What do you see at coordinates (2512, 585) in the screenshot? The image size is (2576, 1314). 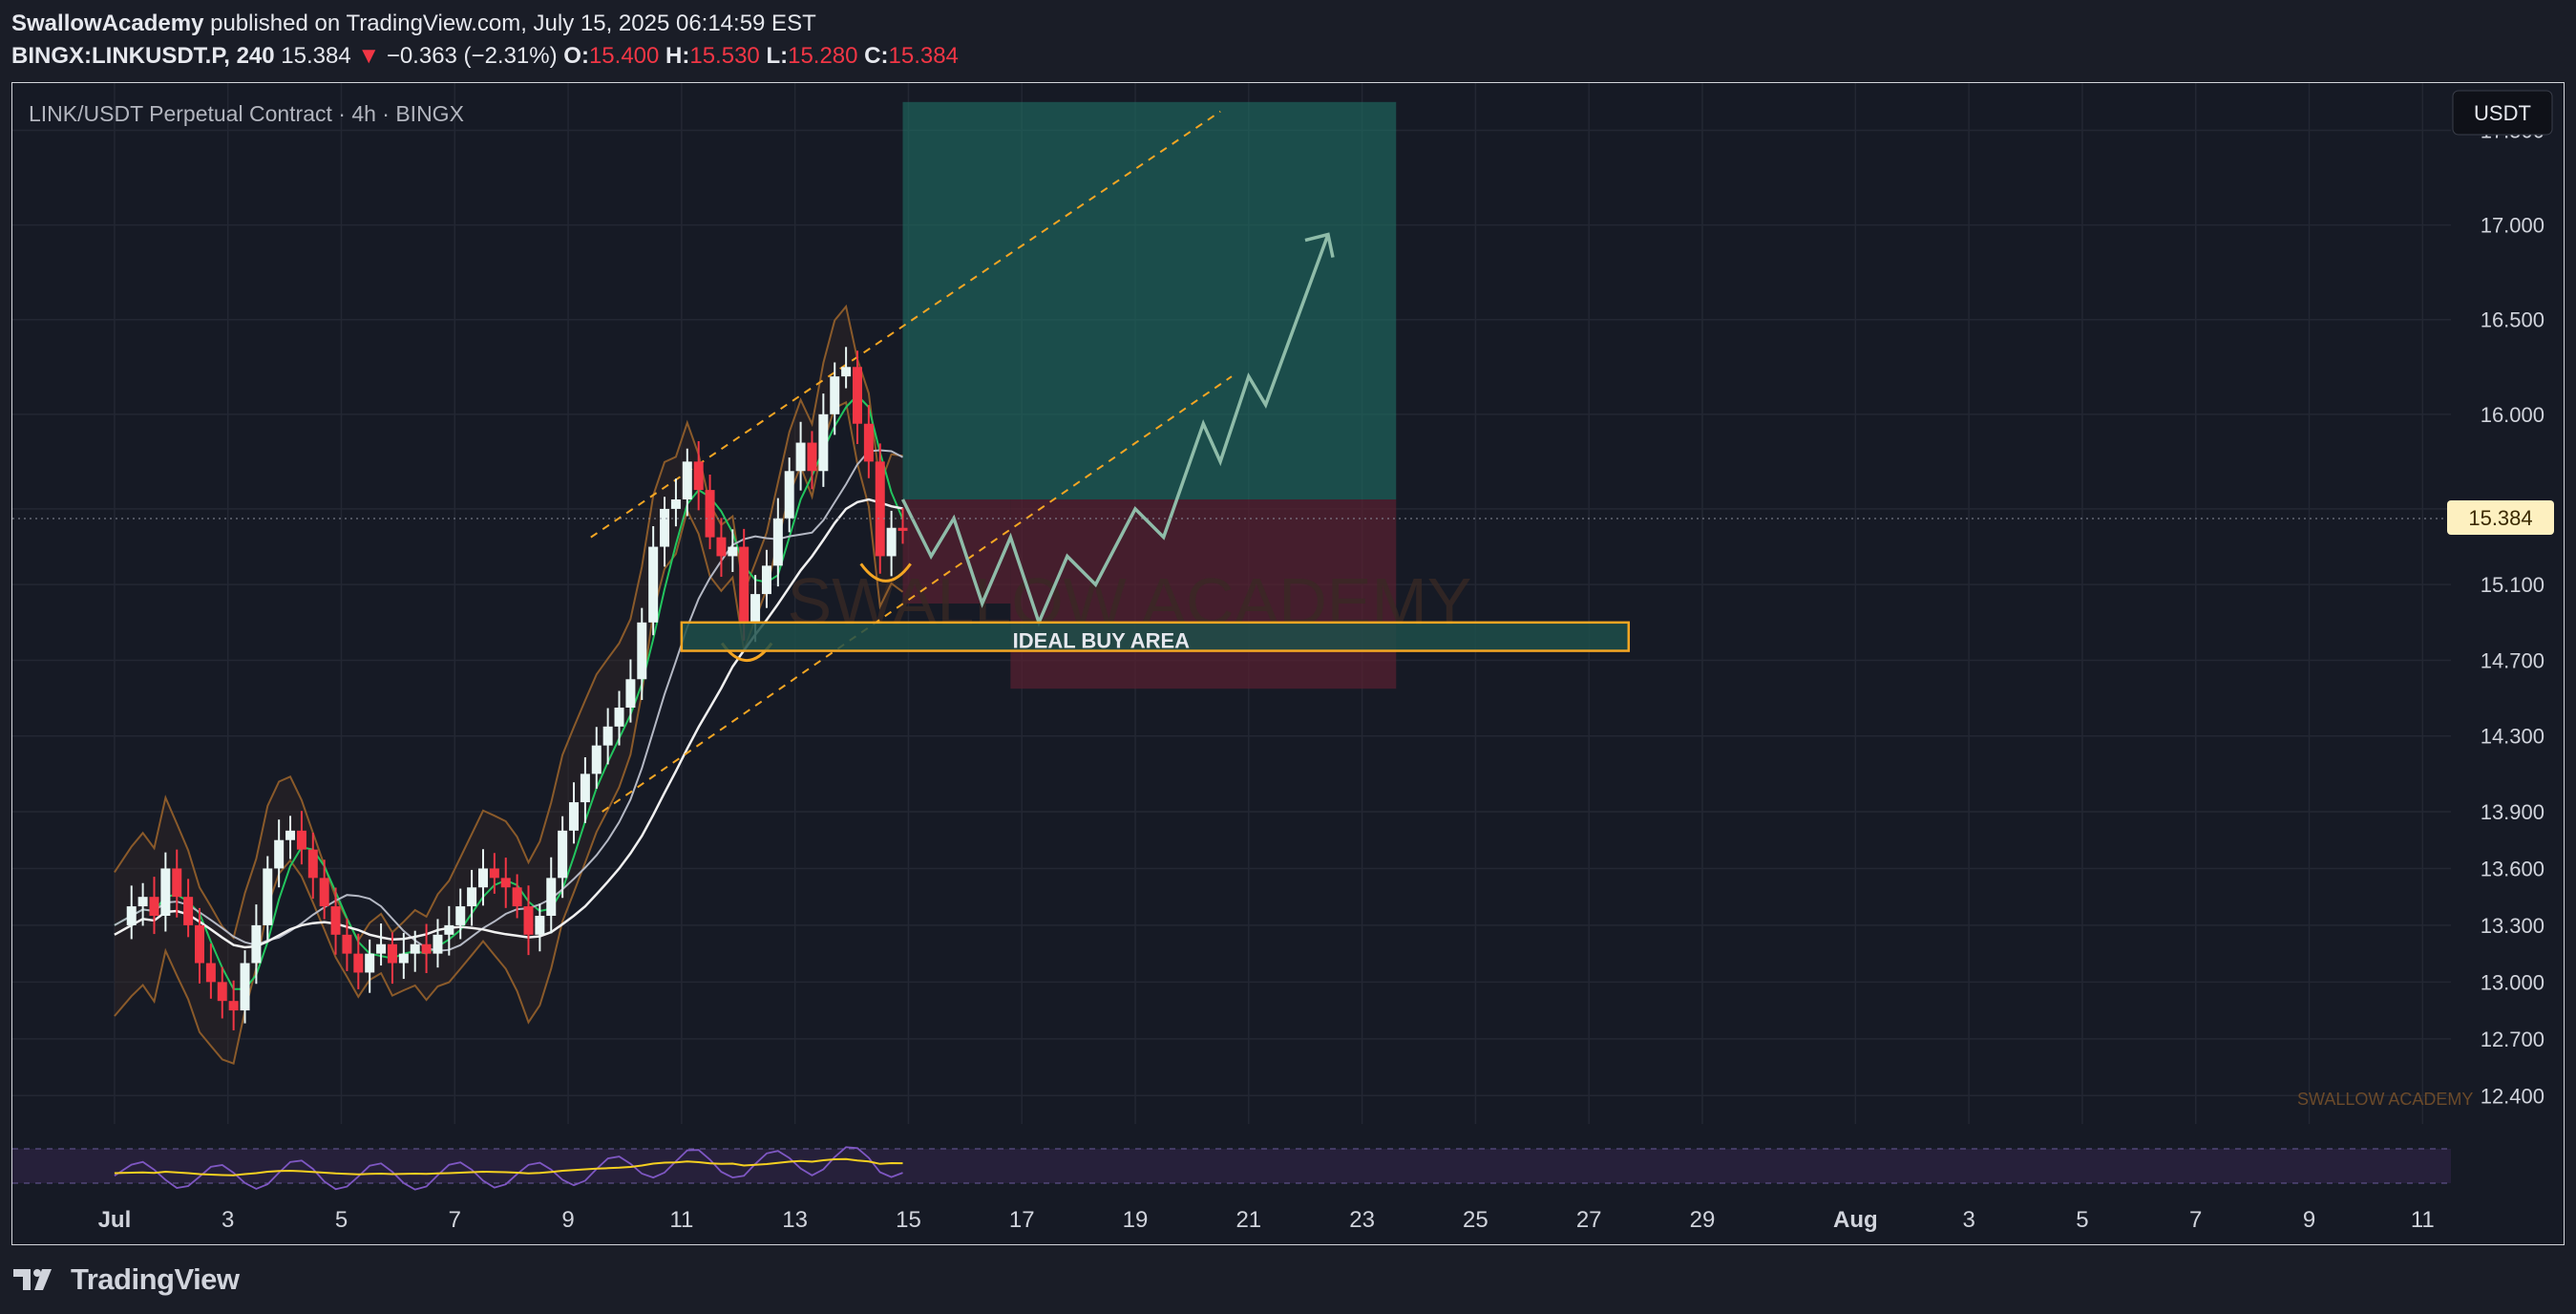 I see `price-tick-label: 15.100` at bounding box center [2512, 585].